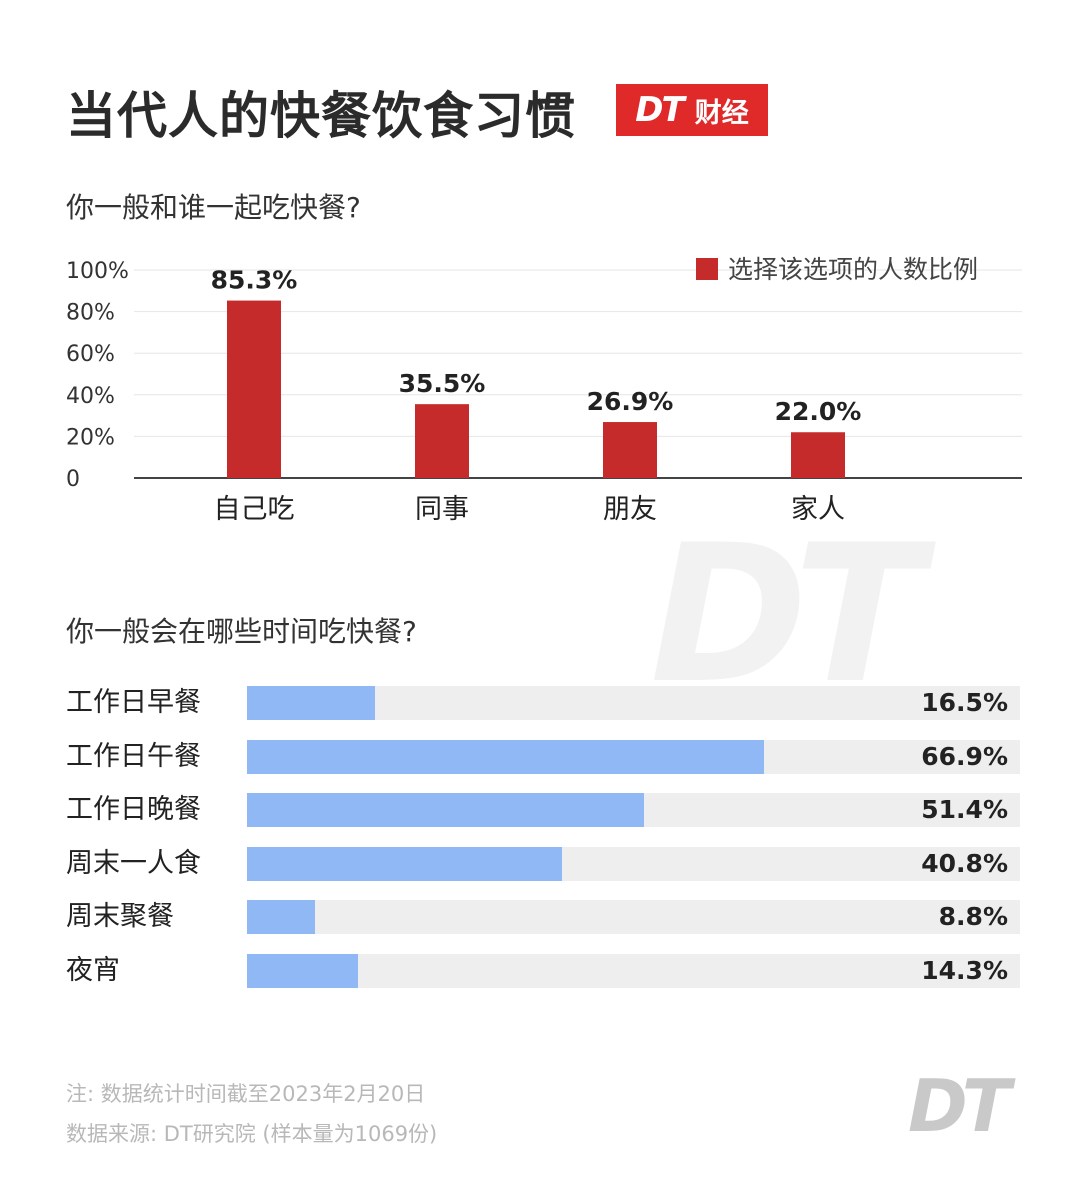 This screenshot has height=1180, width=1080. What do you see at coordinates (90, 354) in the screenshot?
I see `y-tick-label: 60%` at bounding box center [90, 354].